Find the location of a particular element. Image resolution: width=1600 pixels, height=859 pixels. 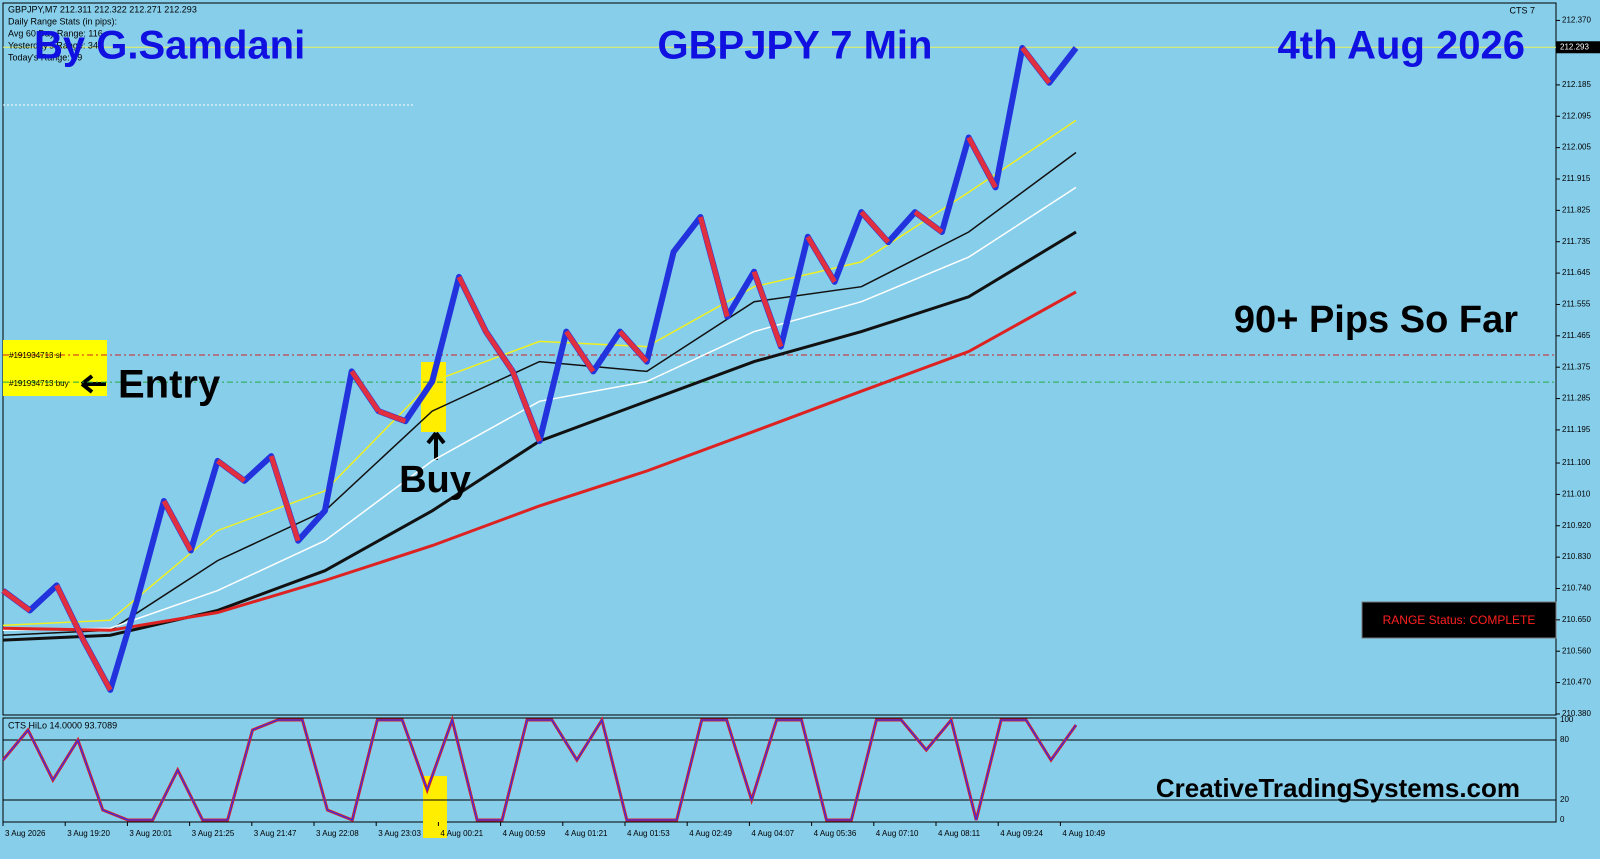

x-tick-label: 4 Aug 07:10 is located at coordinates (897, 833).